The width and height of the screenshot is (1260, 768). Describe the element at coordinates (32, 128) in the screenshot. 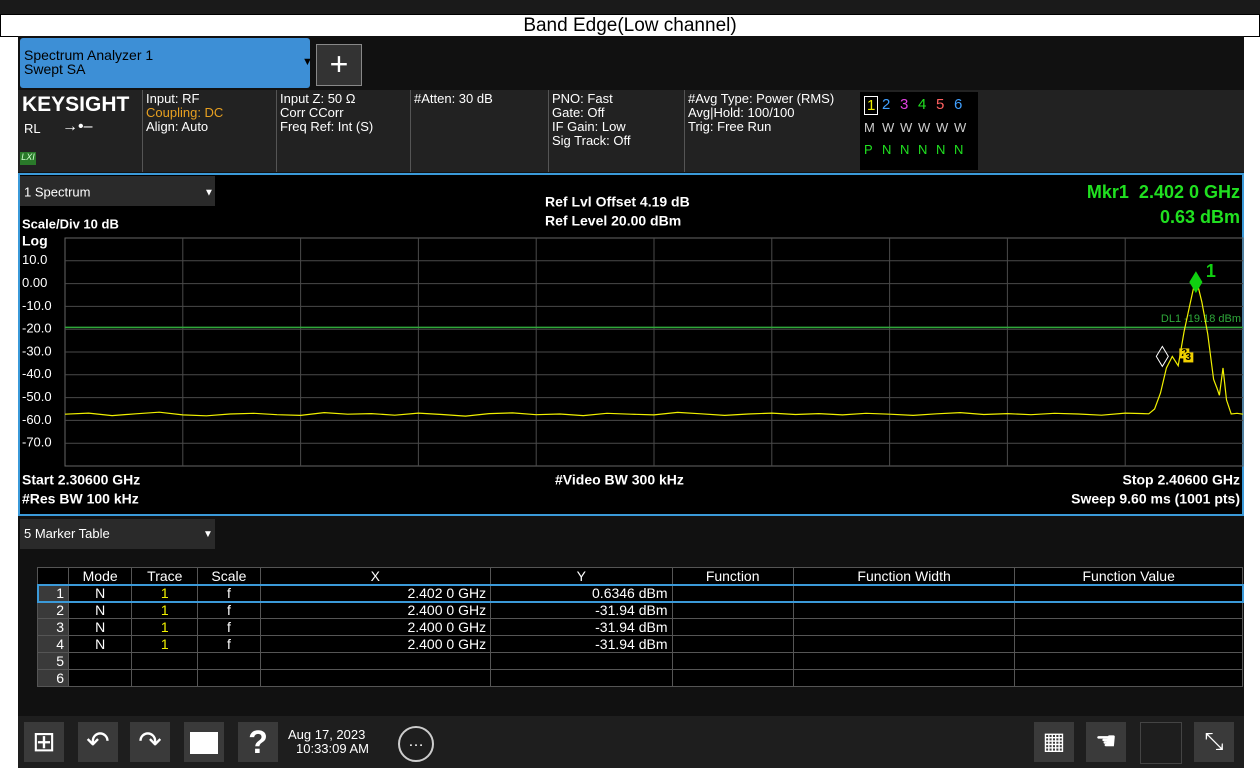

I see `rl: RL` at that location.